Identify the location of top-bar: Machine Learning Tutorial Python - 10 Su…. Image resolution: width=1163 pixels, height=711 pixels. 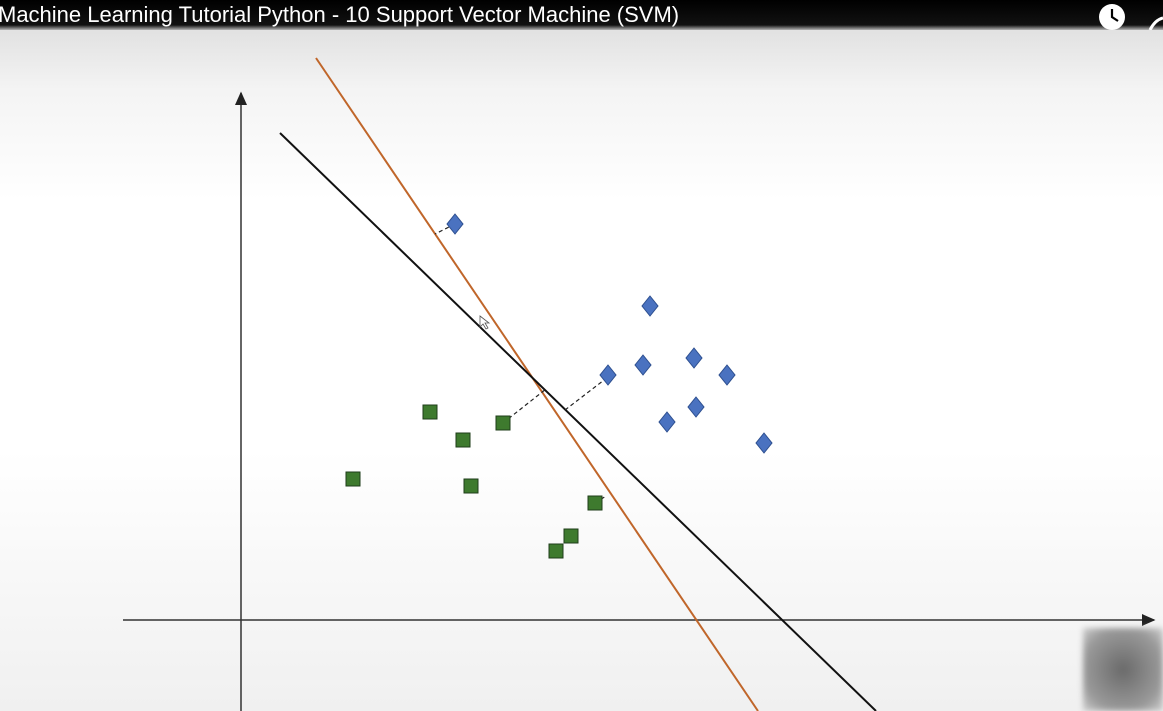
(581, 15).